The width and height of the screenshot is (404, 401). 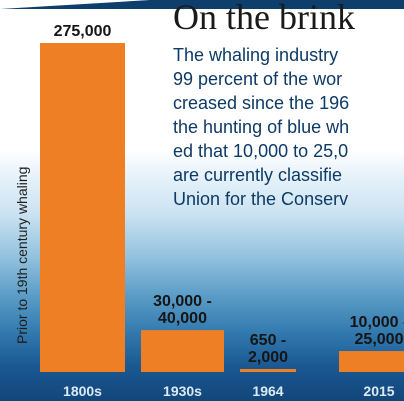 What do you see at coordinates (268, 370) in the screenshot?
I see `bar-1964` at bounding box center [268, 370].